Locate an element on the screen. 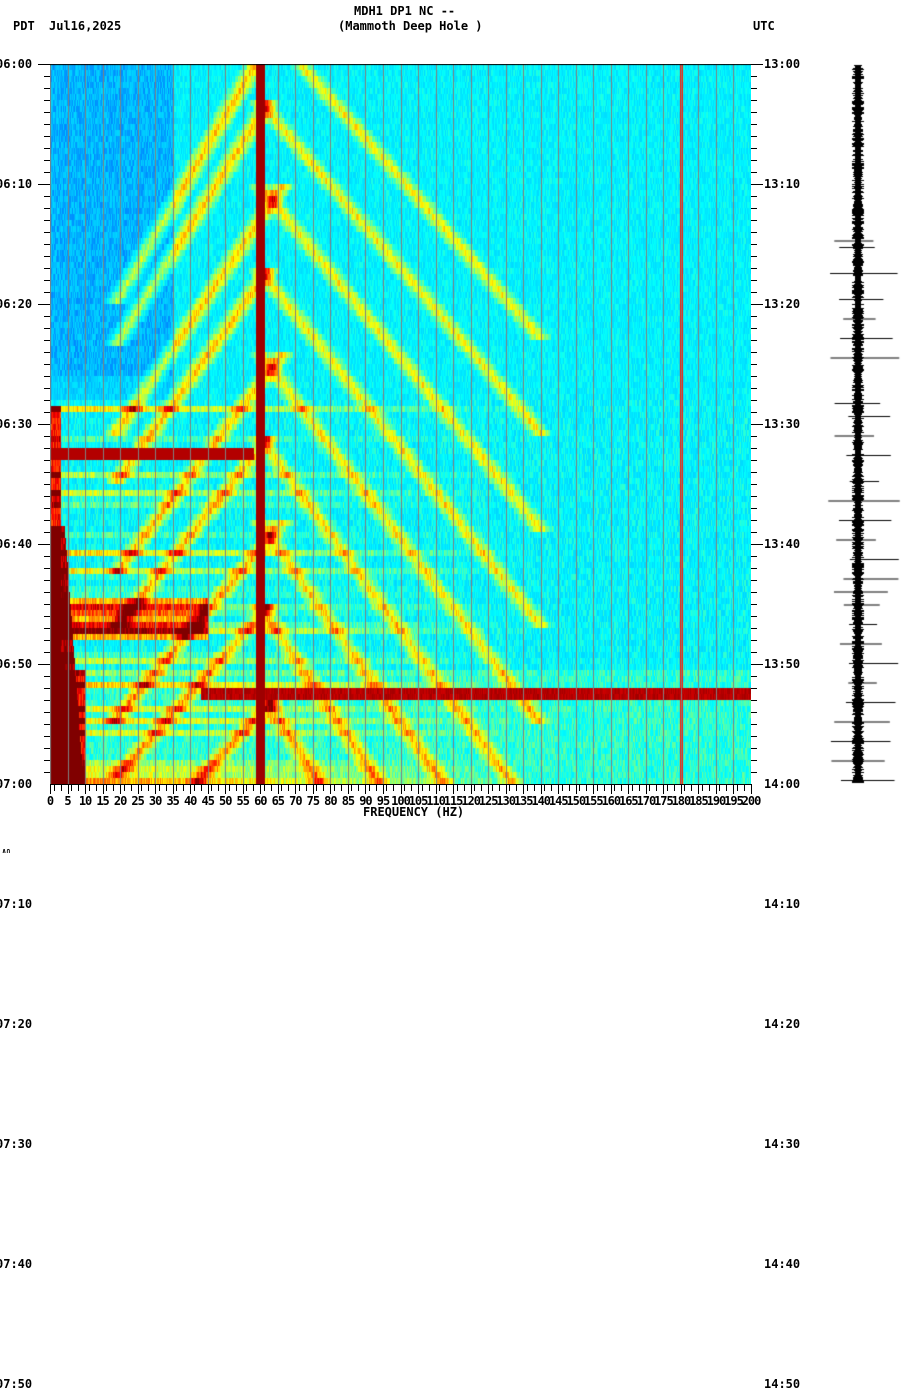 The image size is (902, 1391). x-tick-label: 175 is located at coordinates (664, 801).